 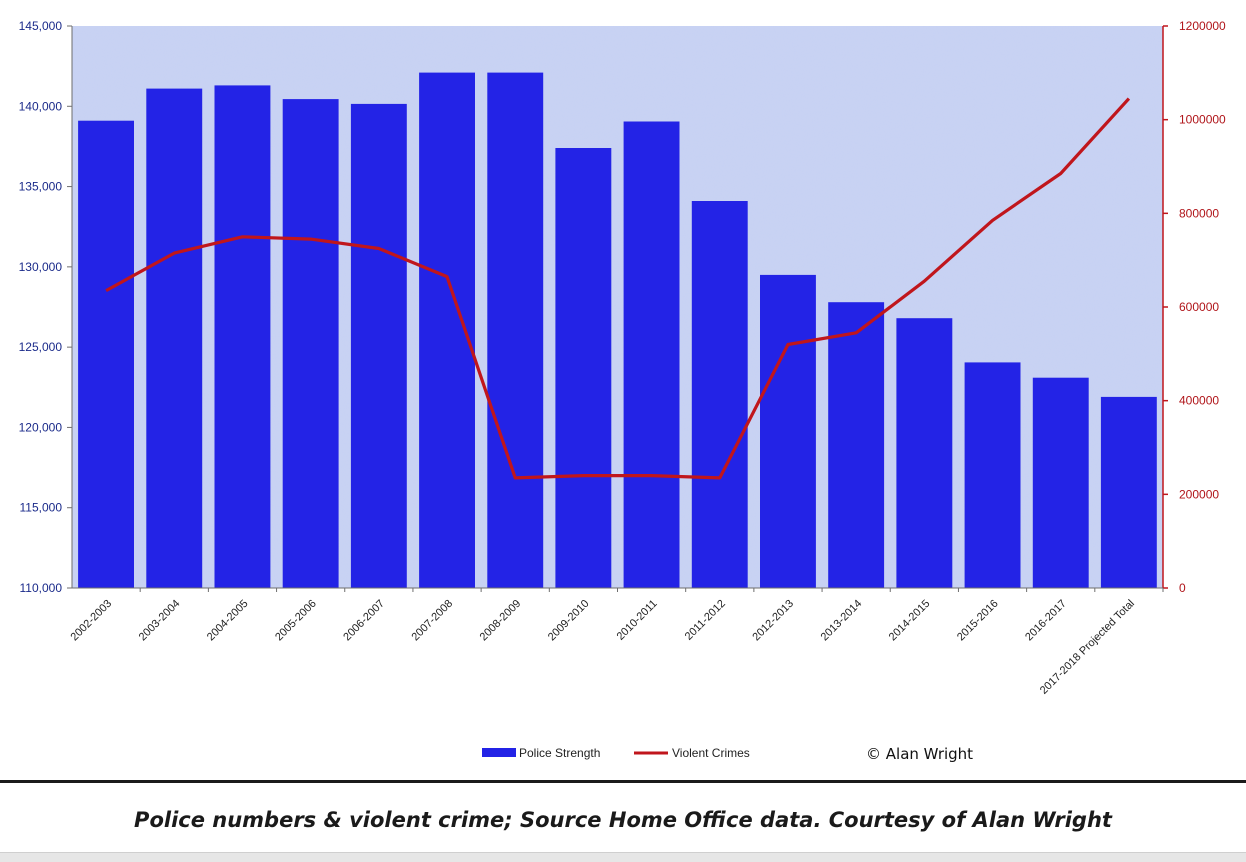 What do you see at coordinates (364, 621) in the screenshot?
I see `x-tick-label: 2006-2007` at bounding box center [364, 621].